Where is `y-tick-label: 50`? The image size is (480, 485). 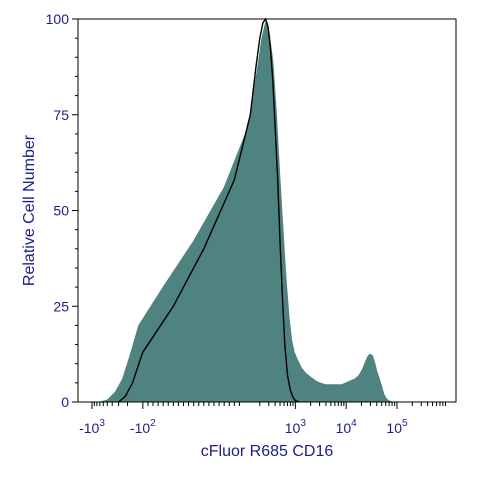 y-tick-label: 50 is located at coordinates (61, 211).